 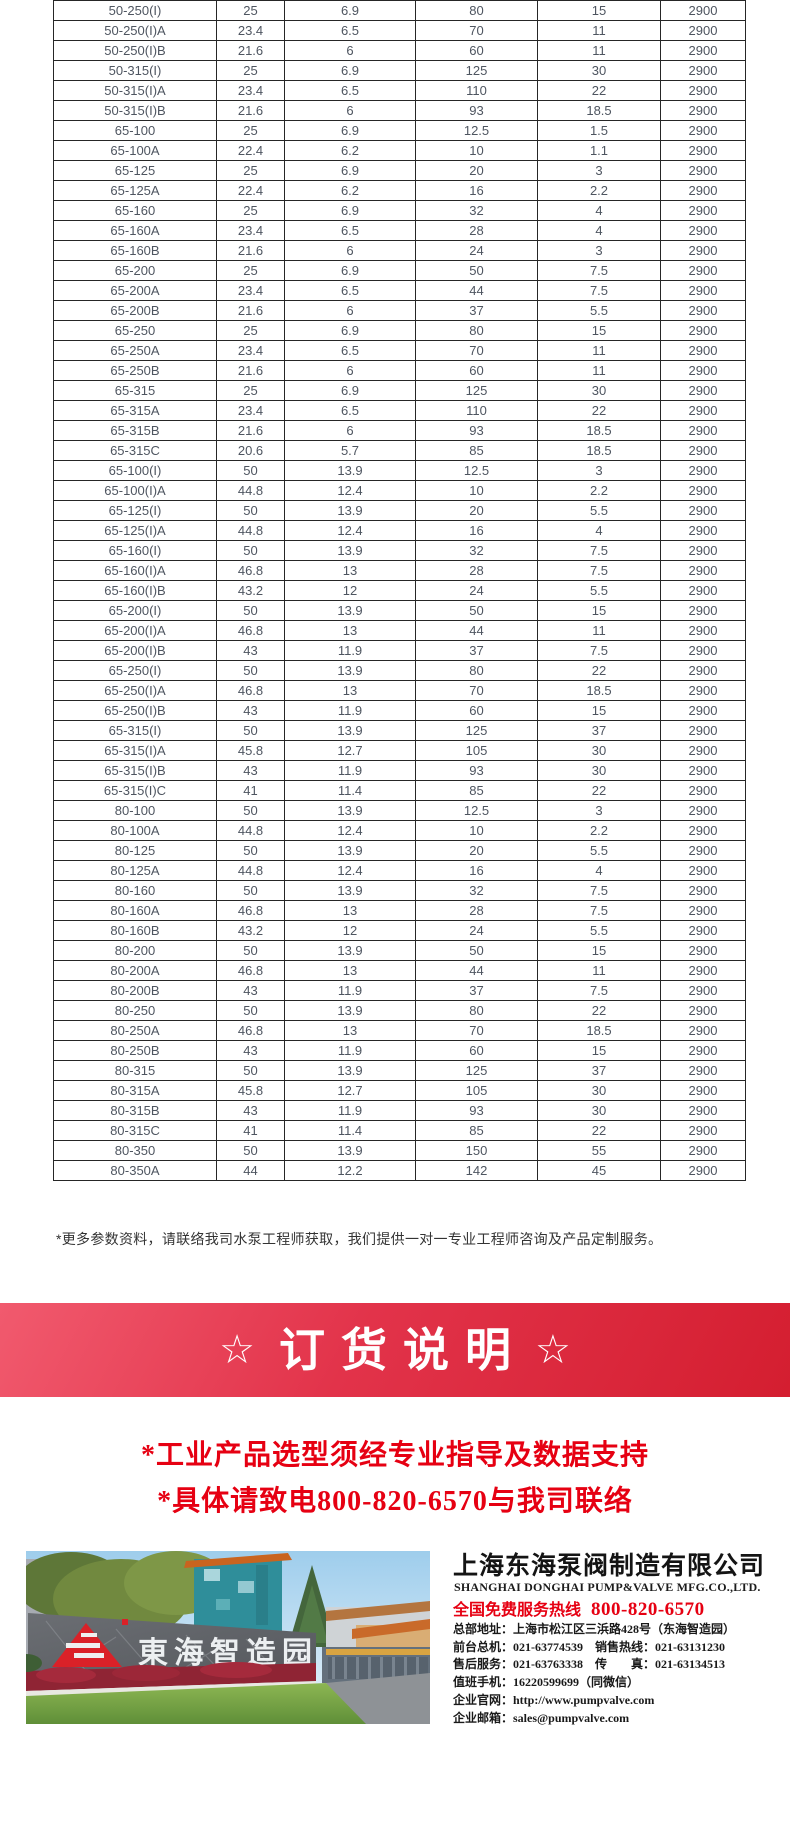 What do you see at coordinates (135, 650) in the screenshot?
I see `table-cell: 65-200(I)B` at bounding box center [135, 650].